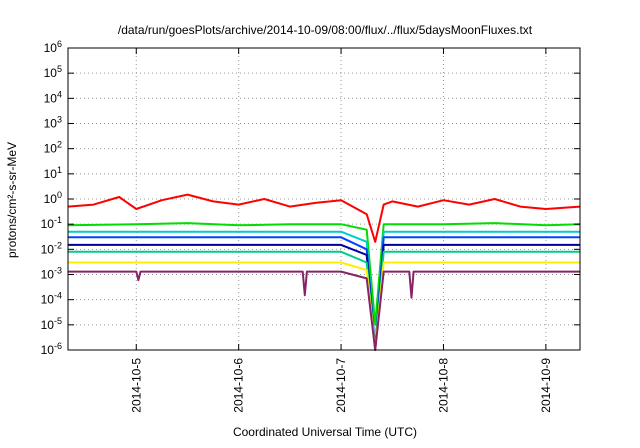 Image resolution: width=640 pixels, height=448 pixels. I want to click on y-tick-label: 10³, so click(53, 123).